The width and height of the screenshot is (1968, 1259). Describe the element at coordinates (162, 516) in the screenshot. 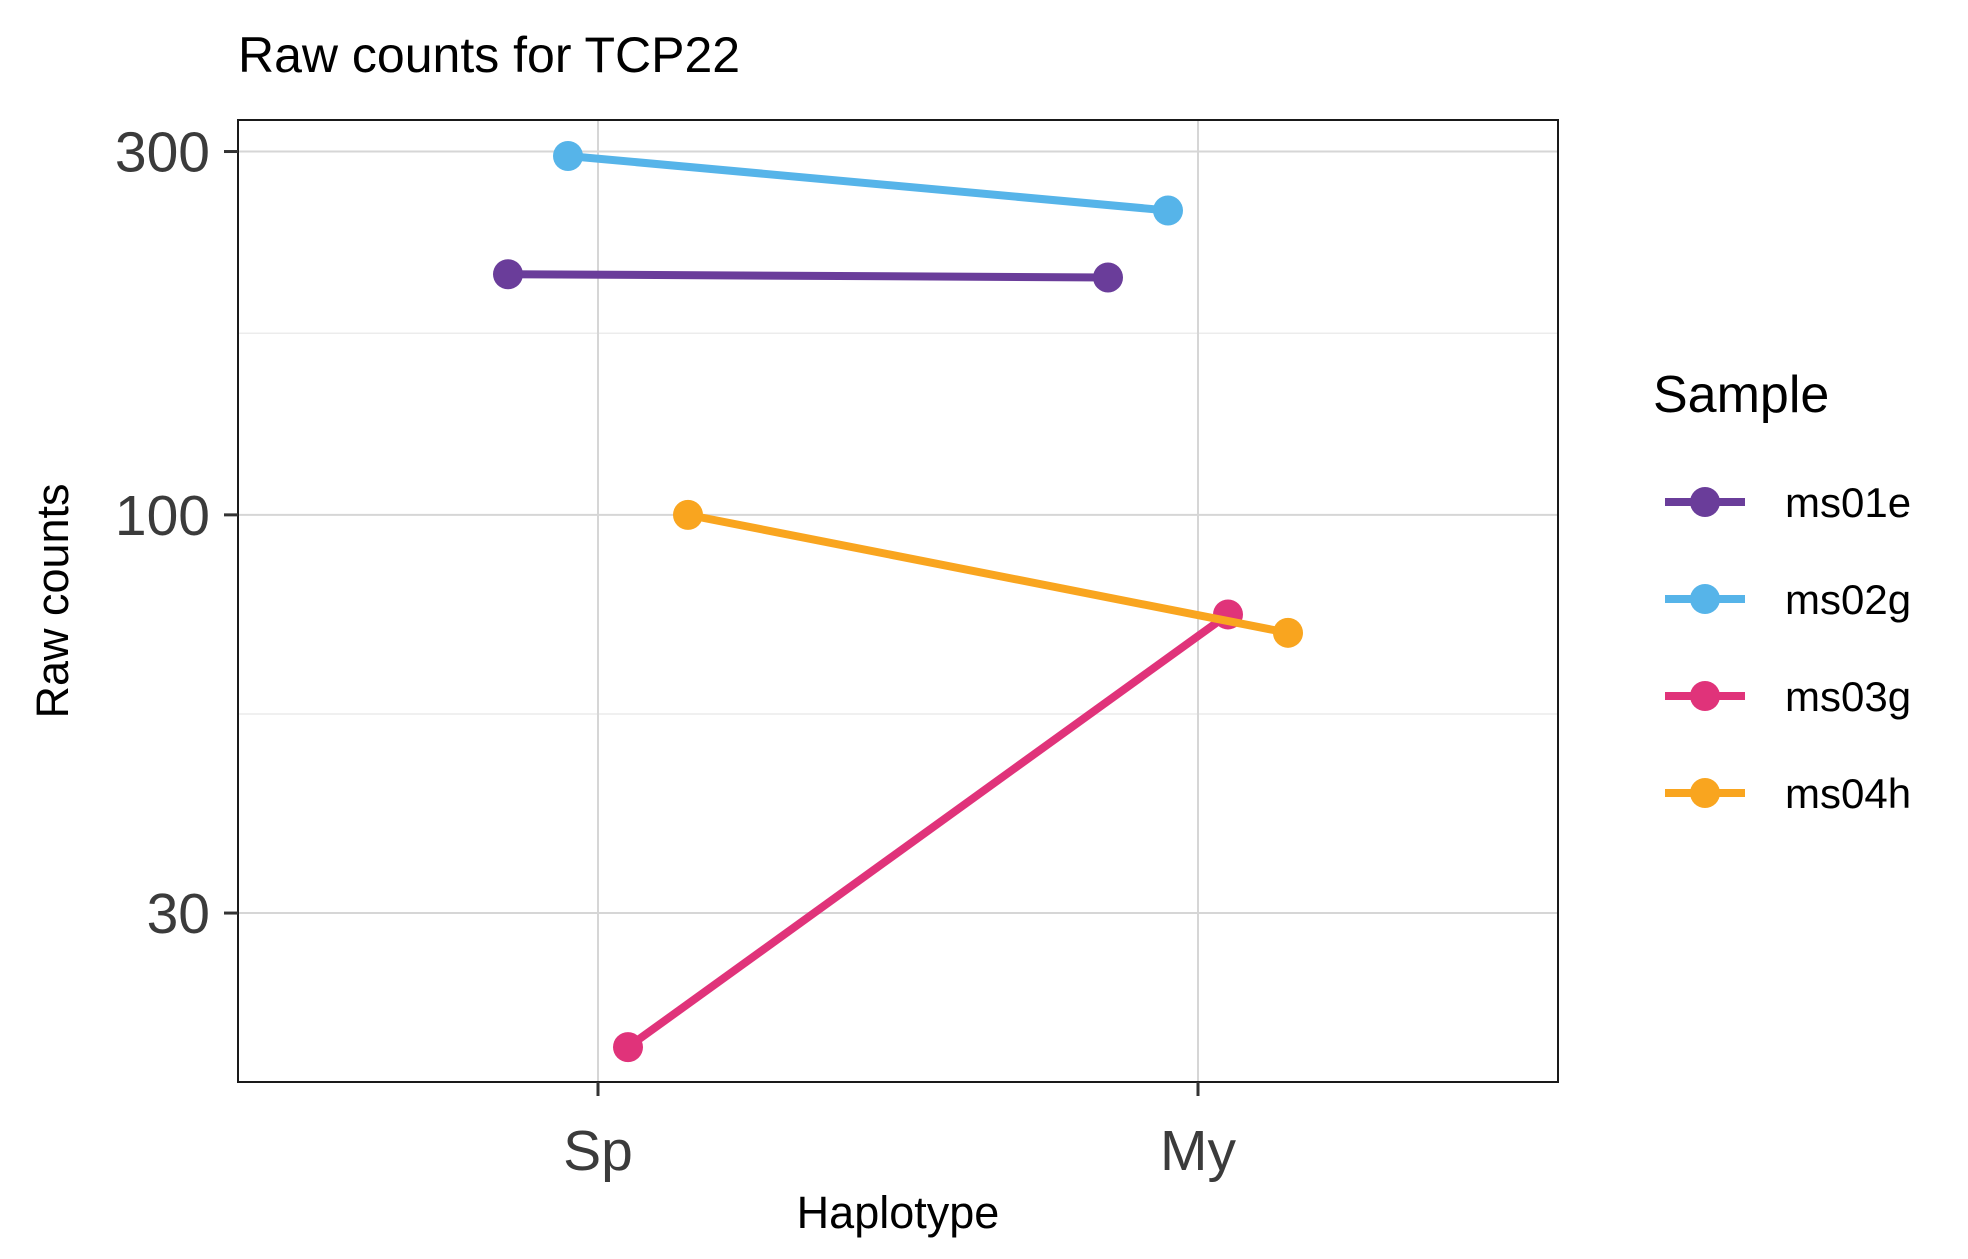

I see `y-tick-label: 100` at that location.